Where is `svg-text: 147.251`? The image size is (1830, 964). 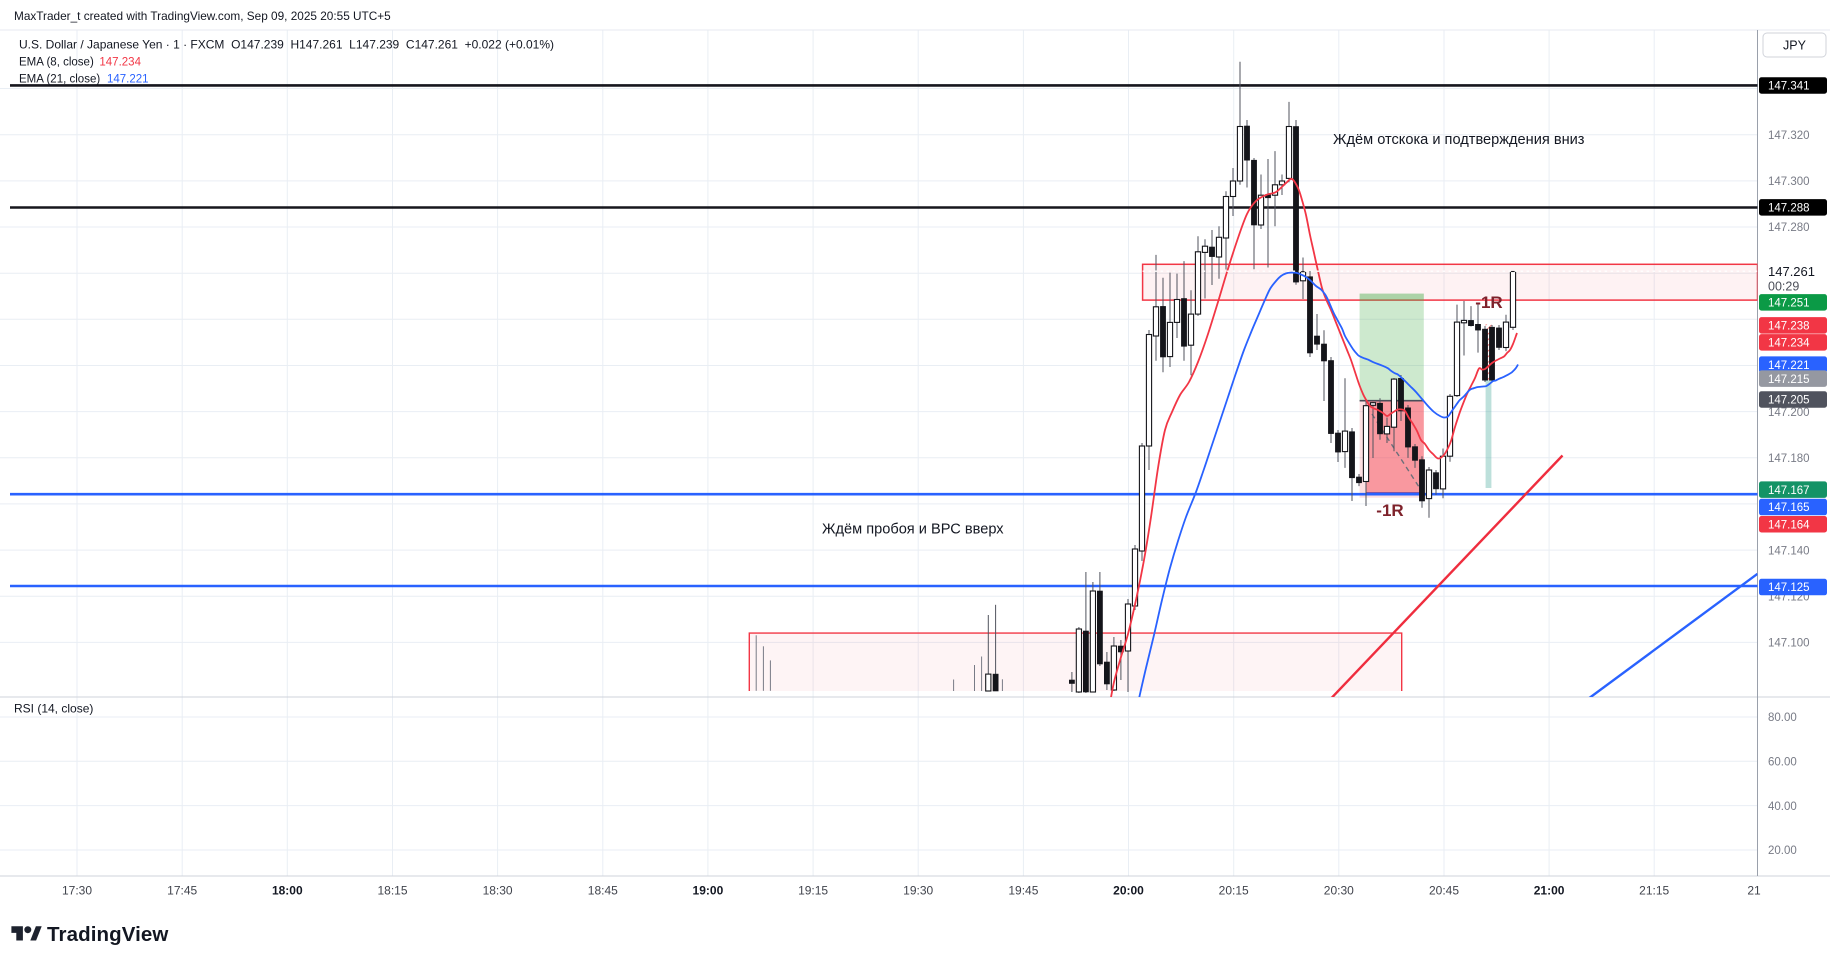 svg-text: 147.251 is located at coordinates (1789, 304).